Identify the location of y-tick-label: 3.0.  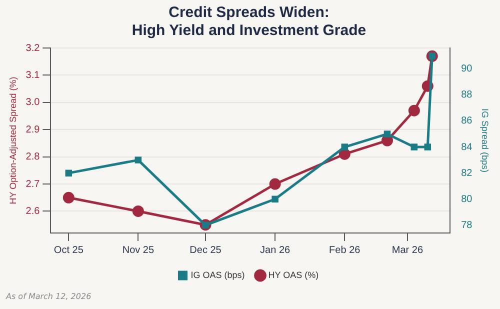
(33, 102).